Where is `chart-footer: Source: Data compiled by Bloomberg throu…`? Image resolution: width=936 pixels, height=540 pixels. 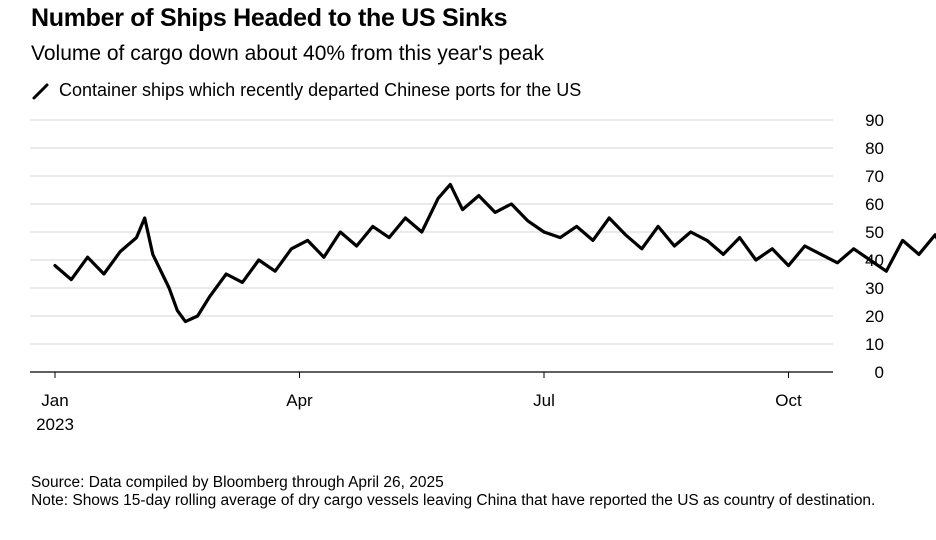
chart-footer: Source: Data compiled by Bloomberg throu… is located at coordinates (471, 492).